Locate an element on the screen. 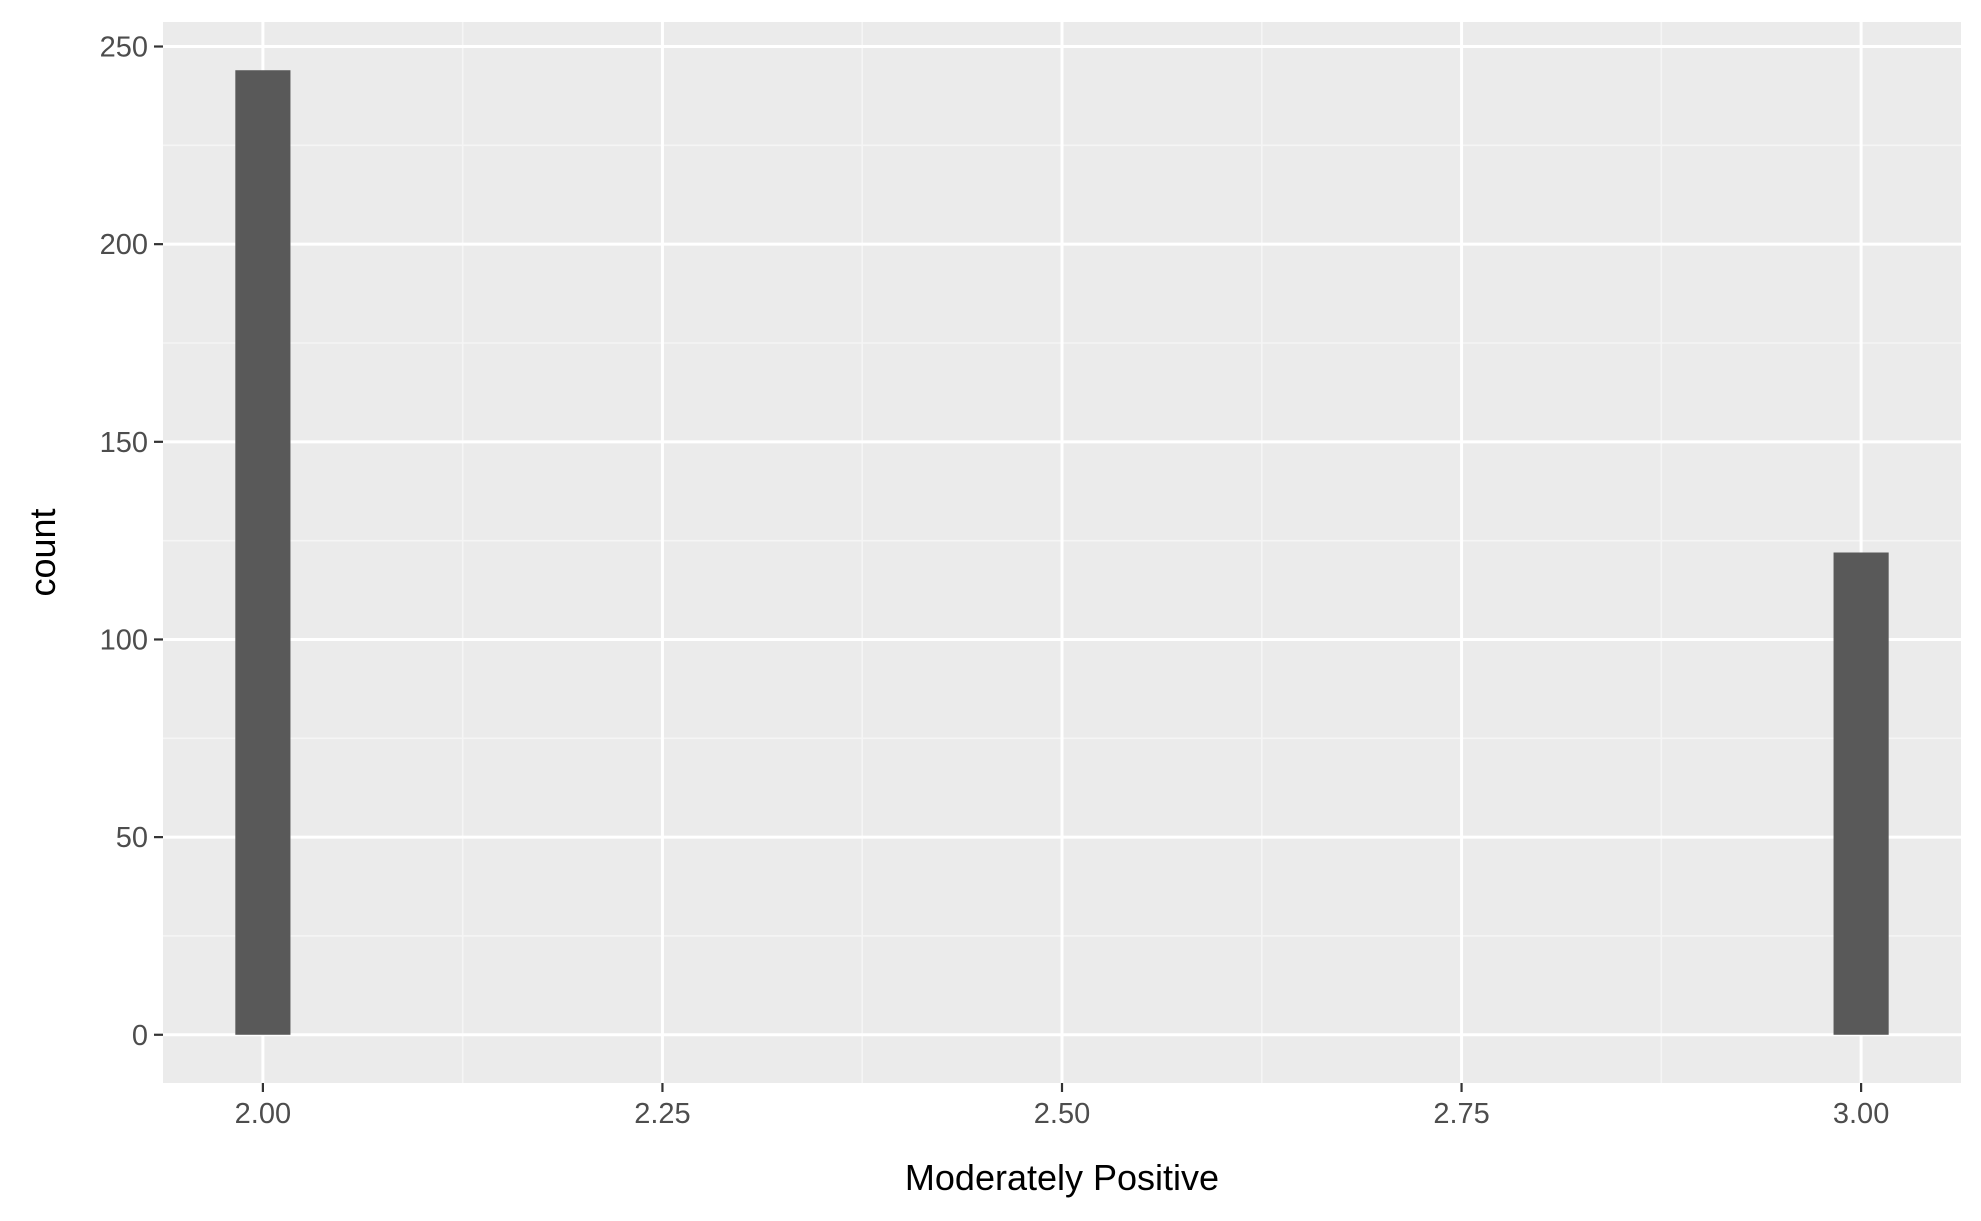  y-tick-label: 150 is located at coordinates (124, 443).